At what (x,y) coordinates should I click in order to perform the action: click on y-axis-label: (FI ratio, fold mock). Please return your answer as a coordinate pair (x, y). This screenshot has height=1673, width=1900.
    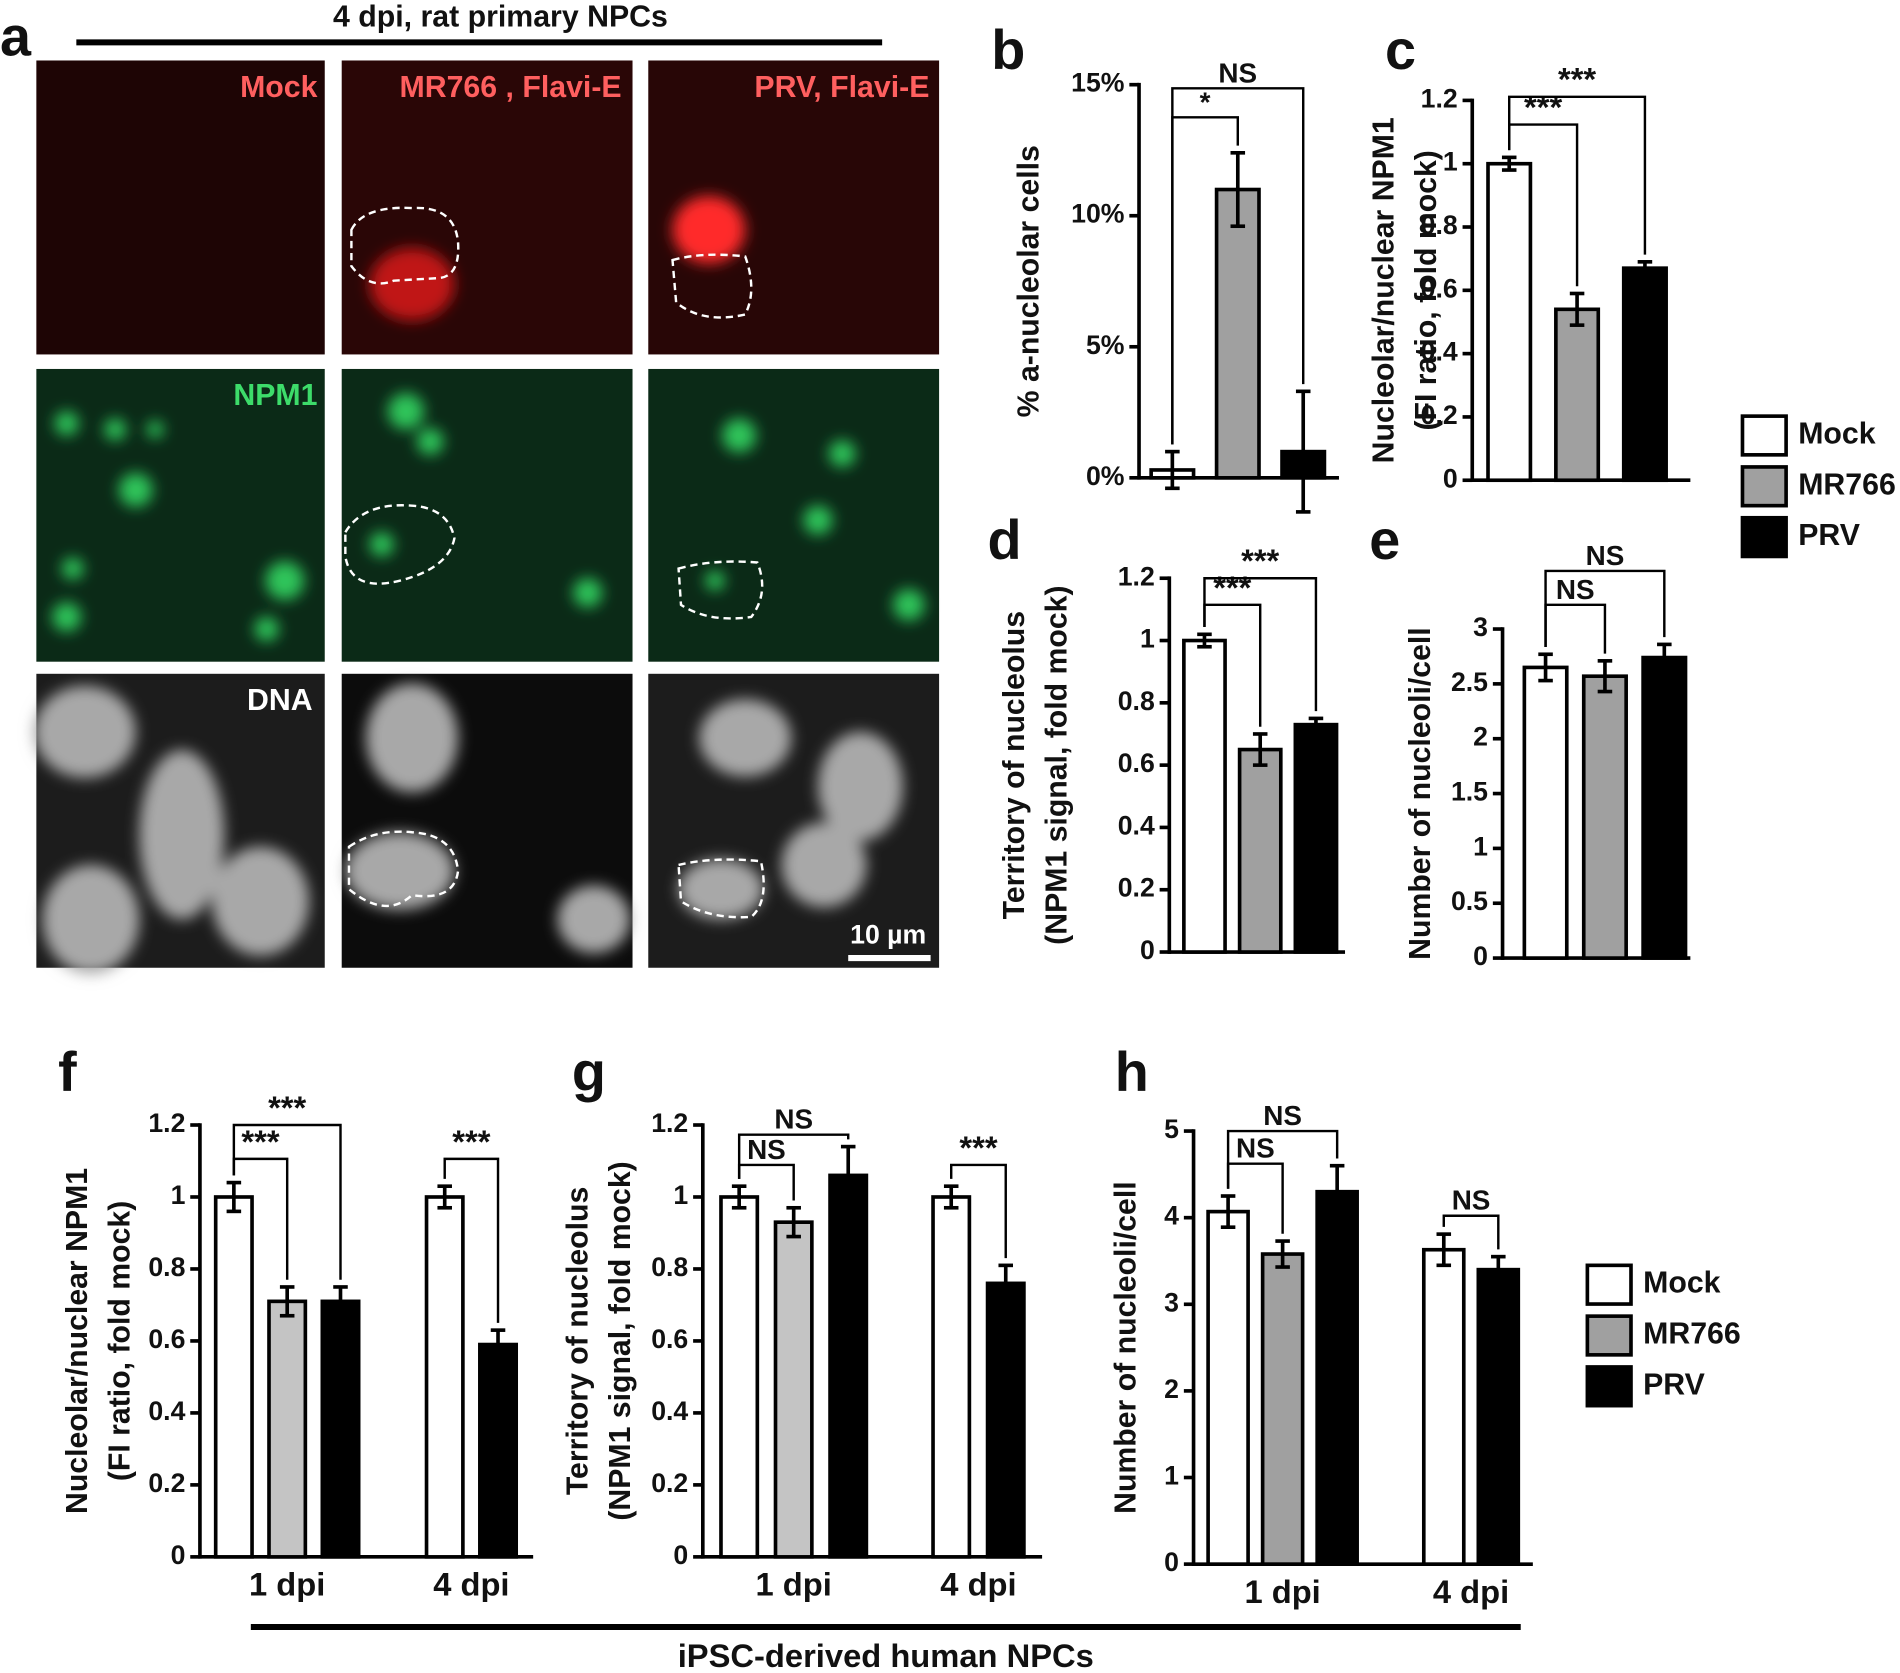
    Looking at the image, I should click on (1426, 290).